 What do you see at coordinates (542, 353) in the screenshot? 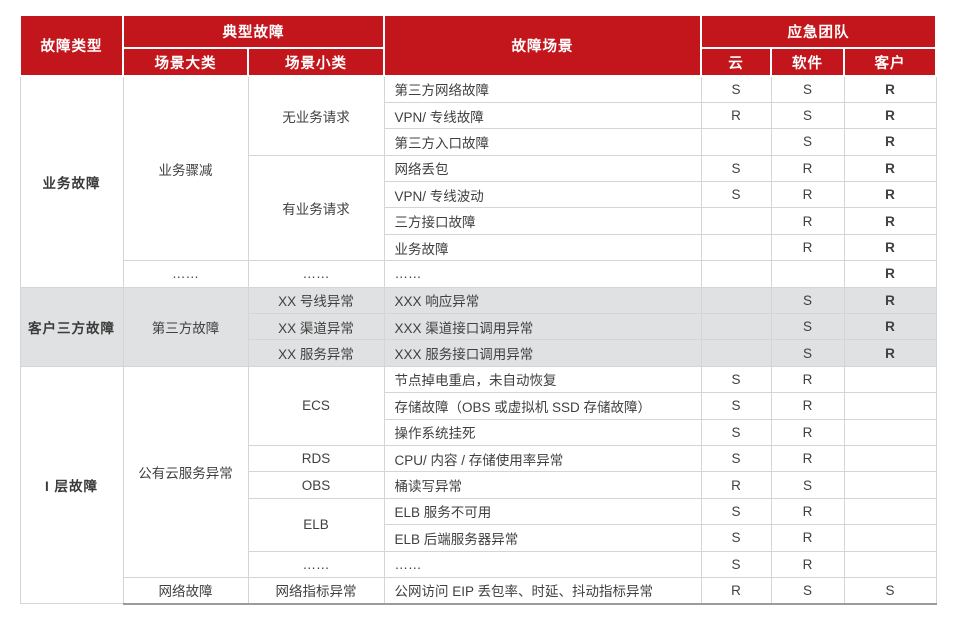
I see `cell-scenario: XXX 服务接口调用异常` at bounding box center [542, 353].